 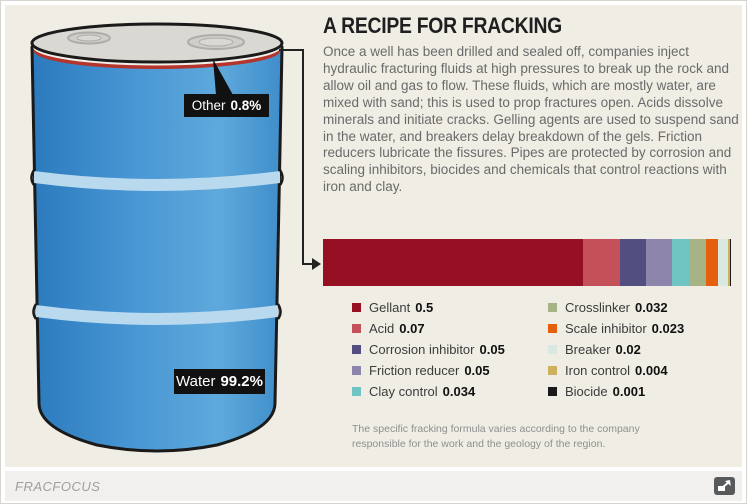 I want to click on bar-segment-breaker, so click(x=723, y=262).